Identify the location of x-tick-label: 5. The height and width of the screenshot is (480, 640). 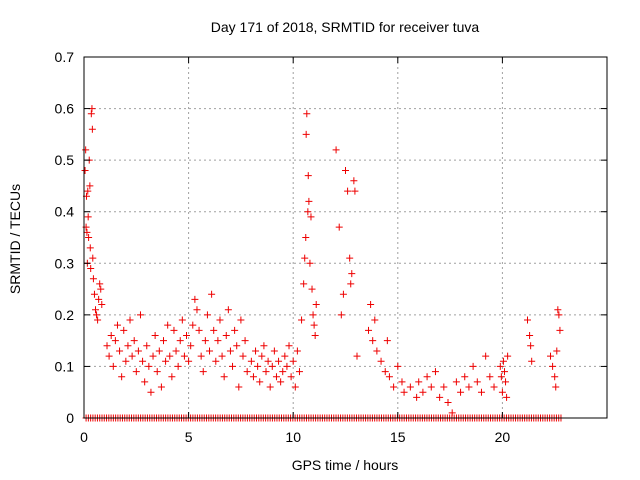
(189, 437).